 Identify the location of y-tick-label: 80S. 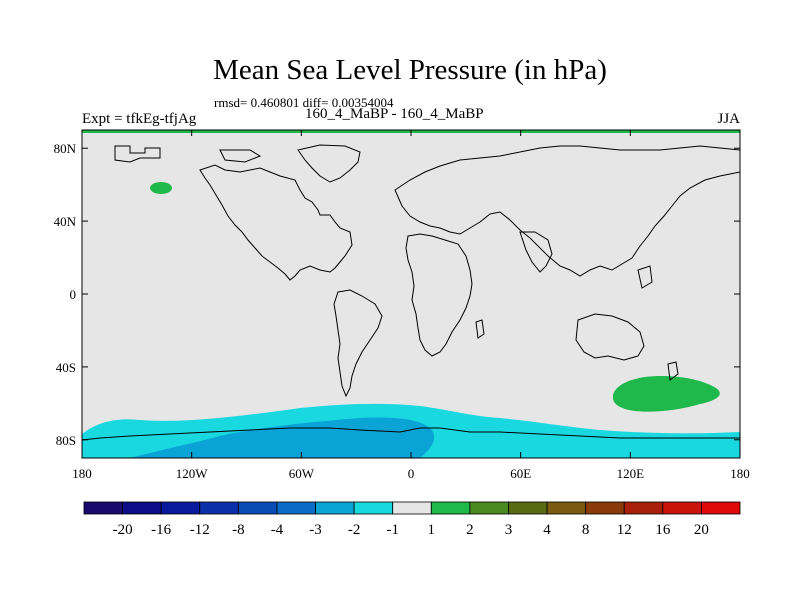
(66, 440).